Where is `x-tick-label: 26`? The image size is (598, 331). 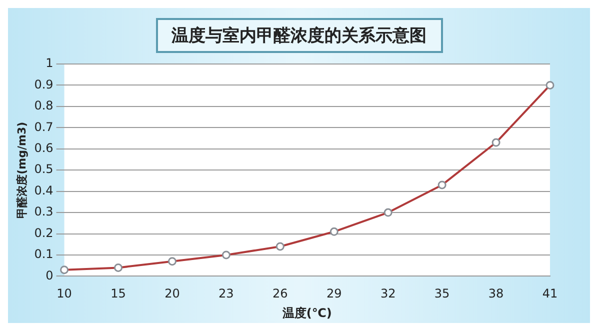
x-tick-label: 26 is located at coordinates (280, 293).